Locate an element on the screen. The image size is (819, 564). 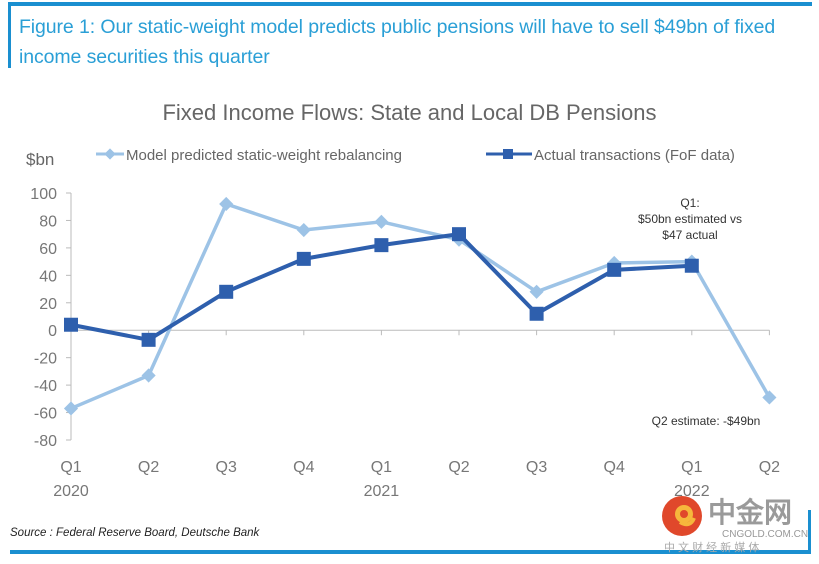
watermark-brand: 中金网 is located at coordinates (750, 512).